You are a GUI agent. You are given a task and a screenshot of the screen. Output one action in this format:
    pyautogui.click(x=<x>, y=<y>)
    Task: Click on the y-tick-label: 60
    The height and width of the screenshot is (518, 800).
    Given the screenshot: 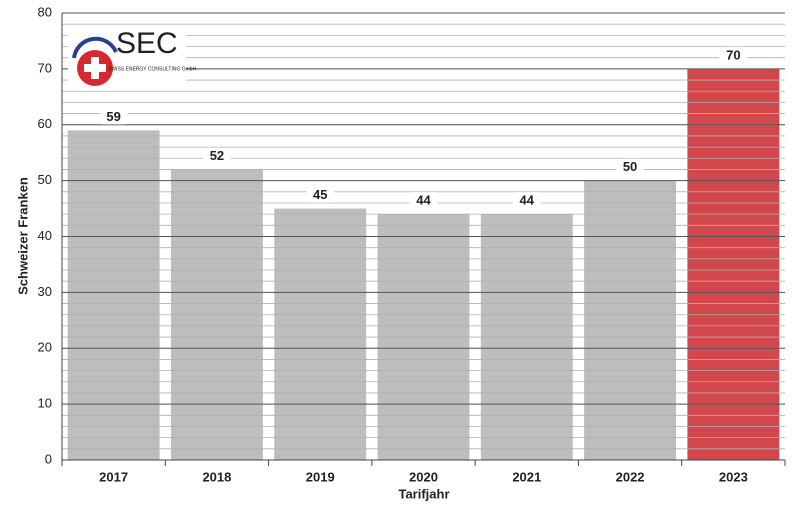 What is the action you would take?
    pyautogui.click(x=45, y=123)
    